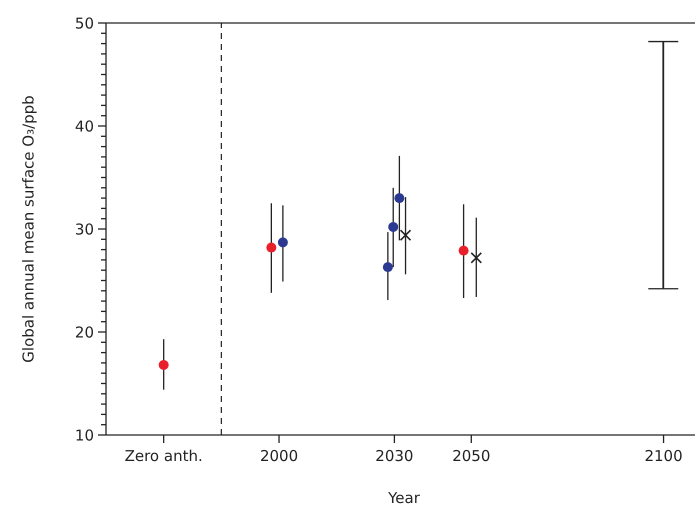 The image size is (695, 515). What do you see at coordinates (404, 498) in the screenshot?
I see `x-axis-title: Year` at bounding box center [404, 498].